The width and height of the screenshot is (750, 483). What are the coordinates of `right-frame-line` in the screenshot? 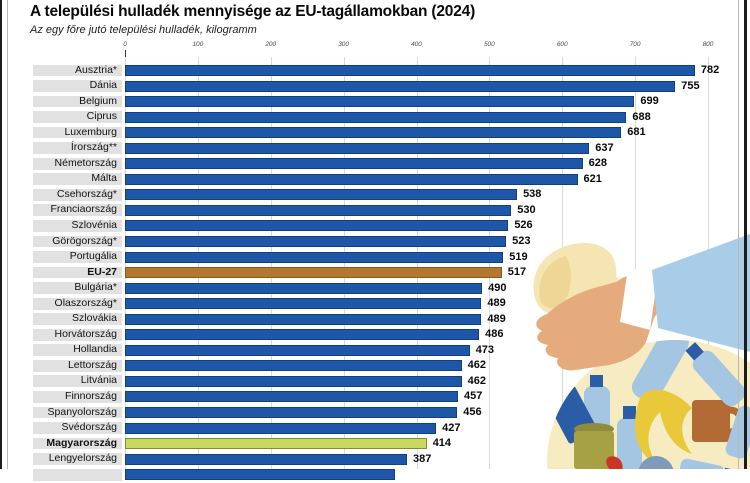 It's located at (745, 234).